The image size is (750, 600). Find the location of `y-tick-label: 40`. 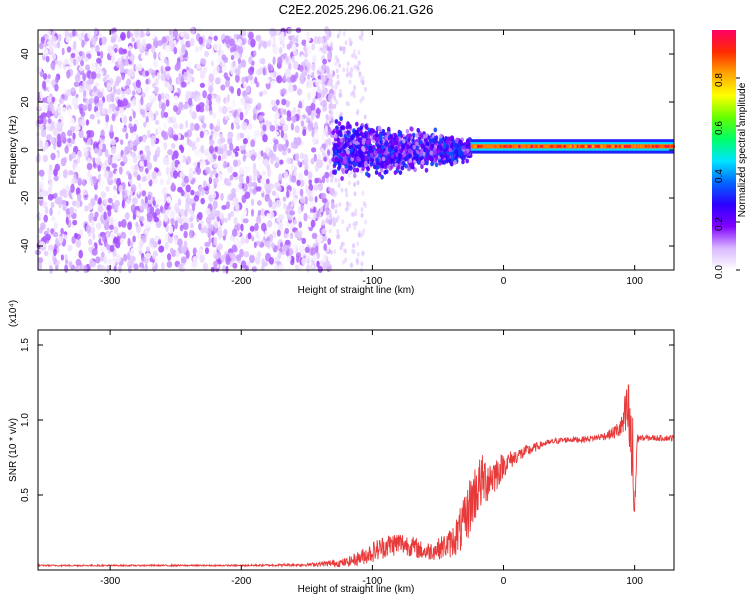

y-tick-label: 40 is located at coordinates (25, 54).